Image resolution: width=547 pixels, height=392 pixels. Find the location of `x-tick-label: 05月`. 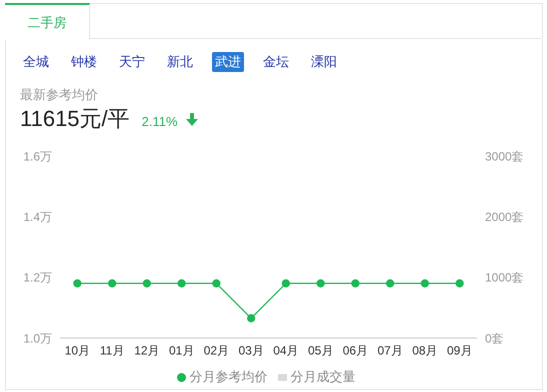

x-tick-label: 05月 is located at coordinates (321, 351).